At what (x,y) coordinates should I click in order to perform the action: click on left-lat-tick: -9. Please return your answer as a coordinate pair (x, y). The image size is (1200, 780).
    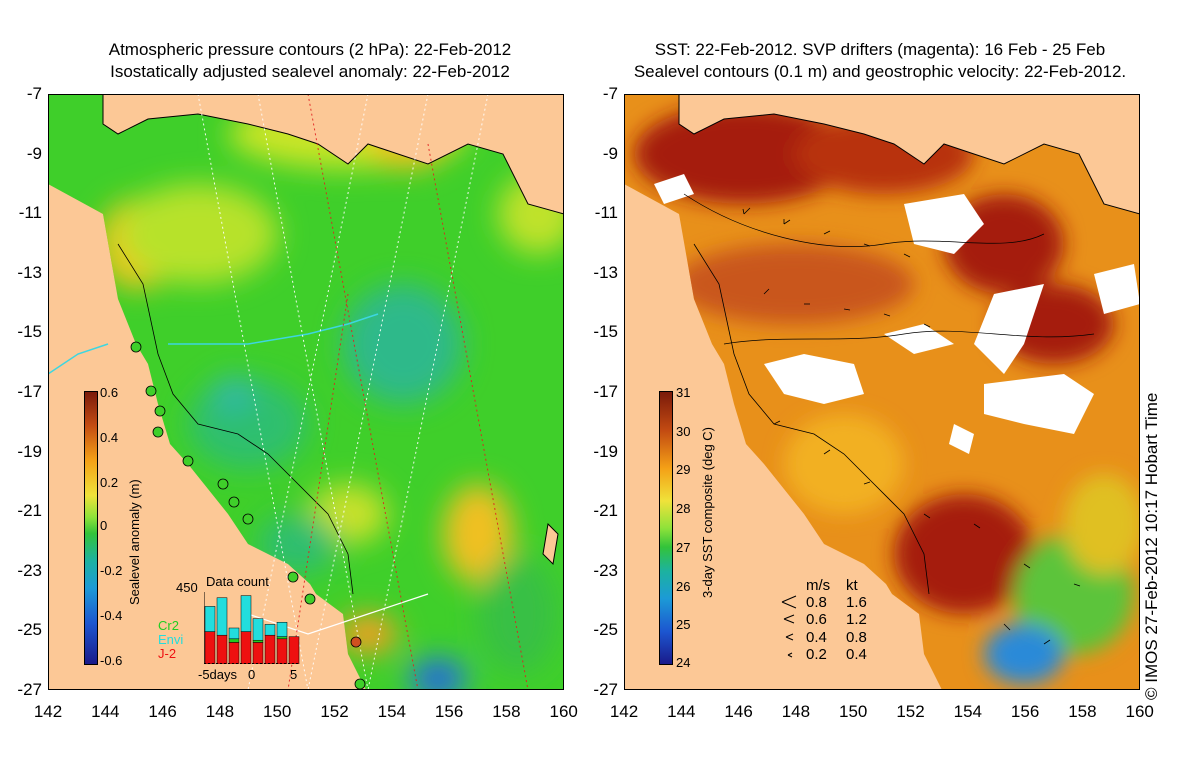
    Looking at the image, I should click on (34, 153).